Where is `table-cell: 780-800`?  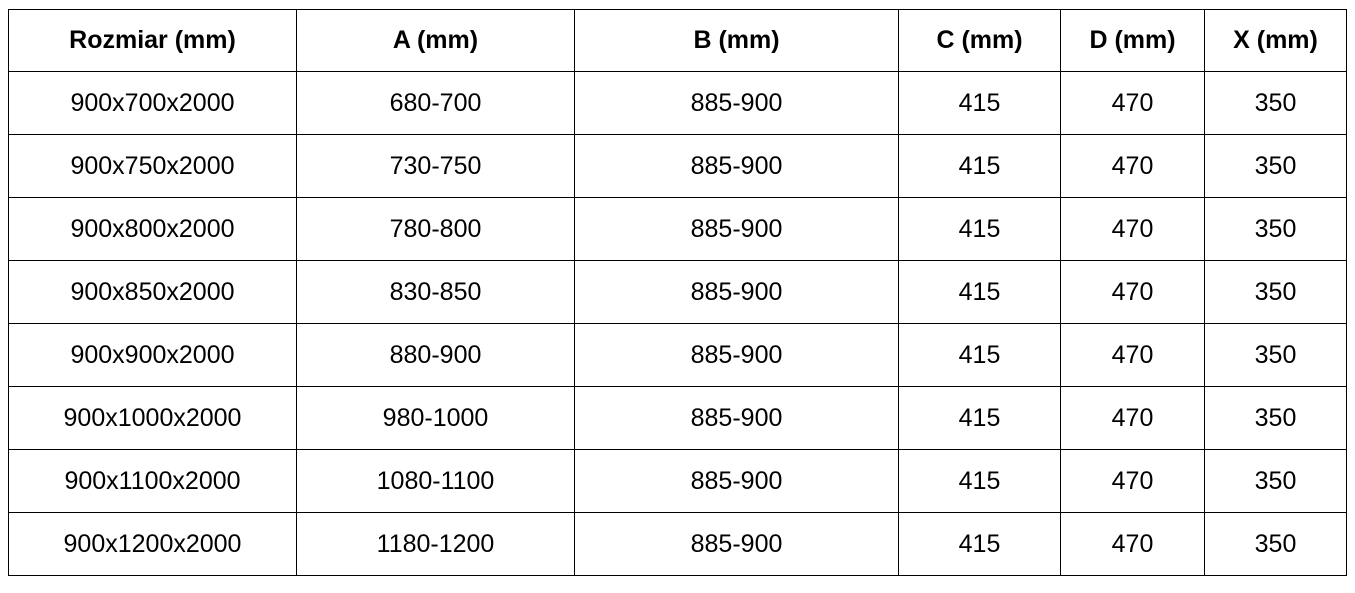 table-cell: 780-800 is located at coordinates (435, 229).